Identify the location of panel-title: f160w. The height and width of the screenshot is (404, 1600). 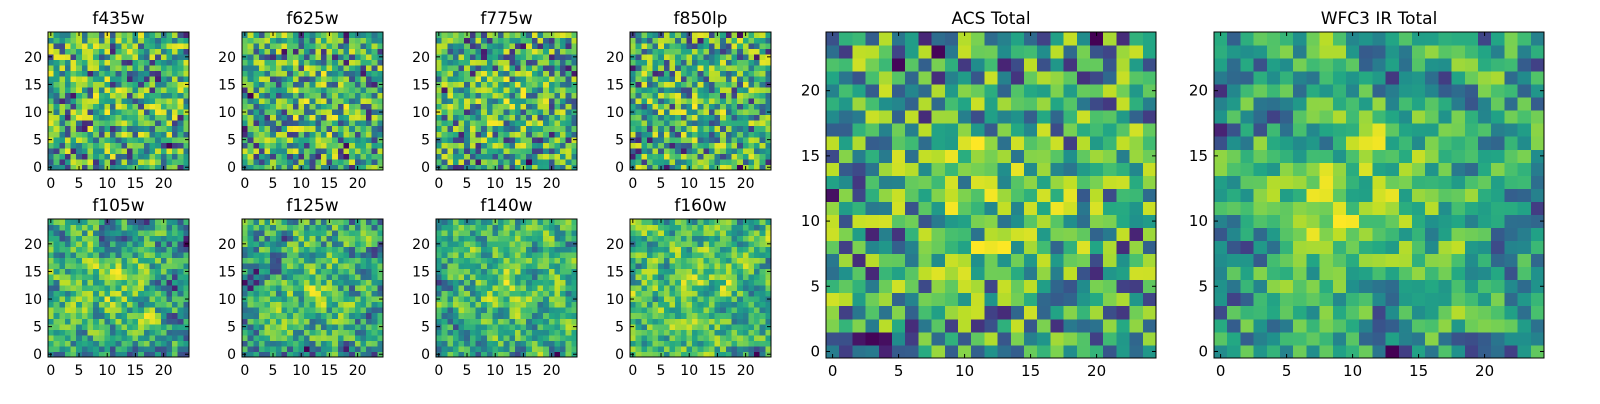
(700, 206).